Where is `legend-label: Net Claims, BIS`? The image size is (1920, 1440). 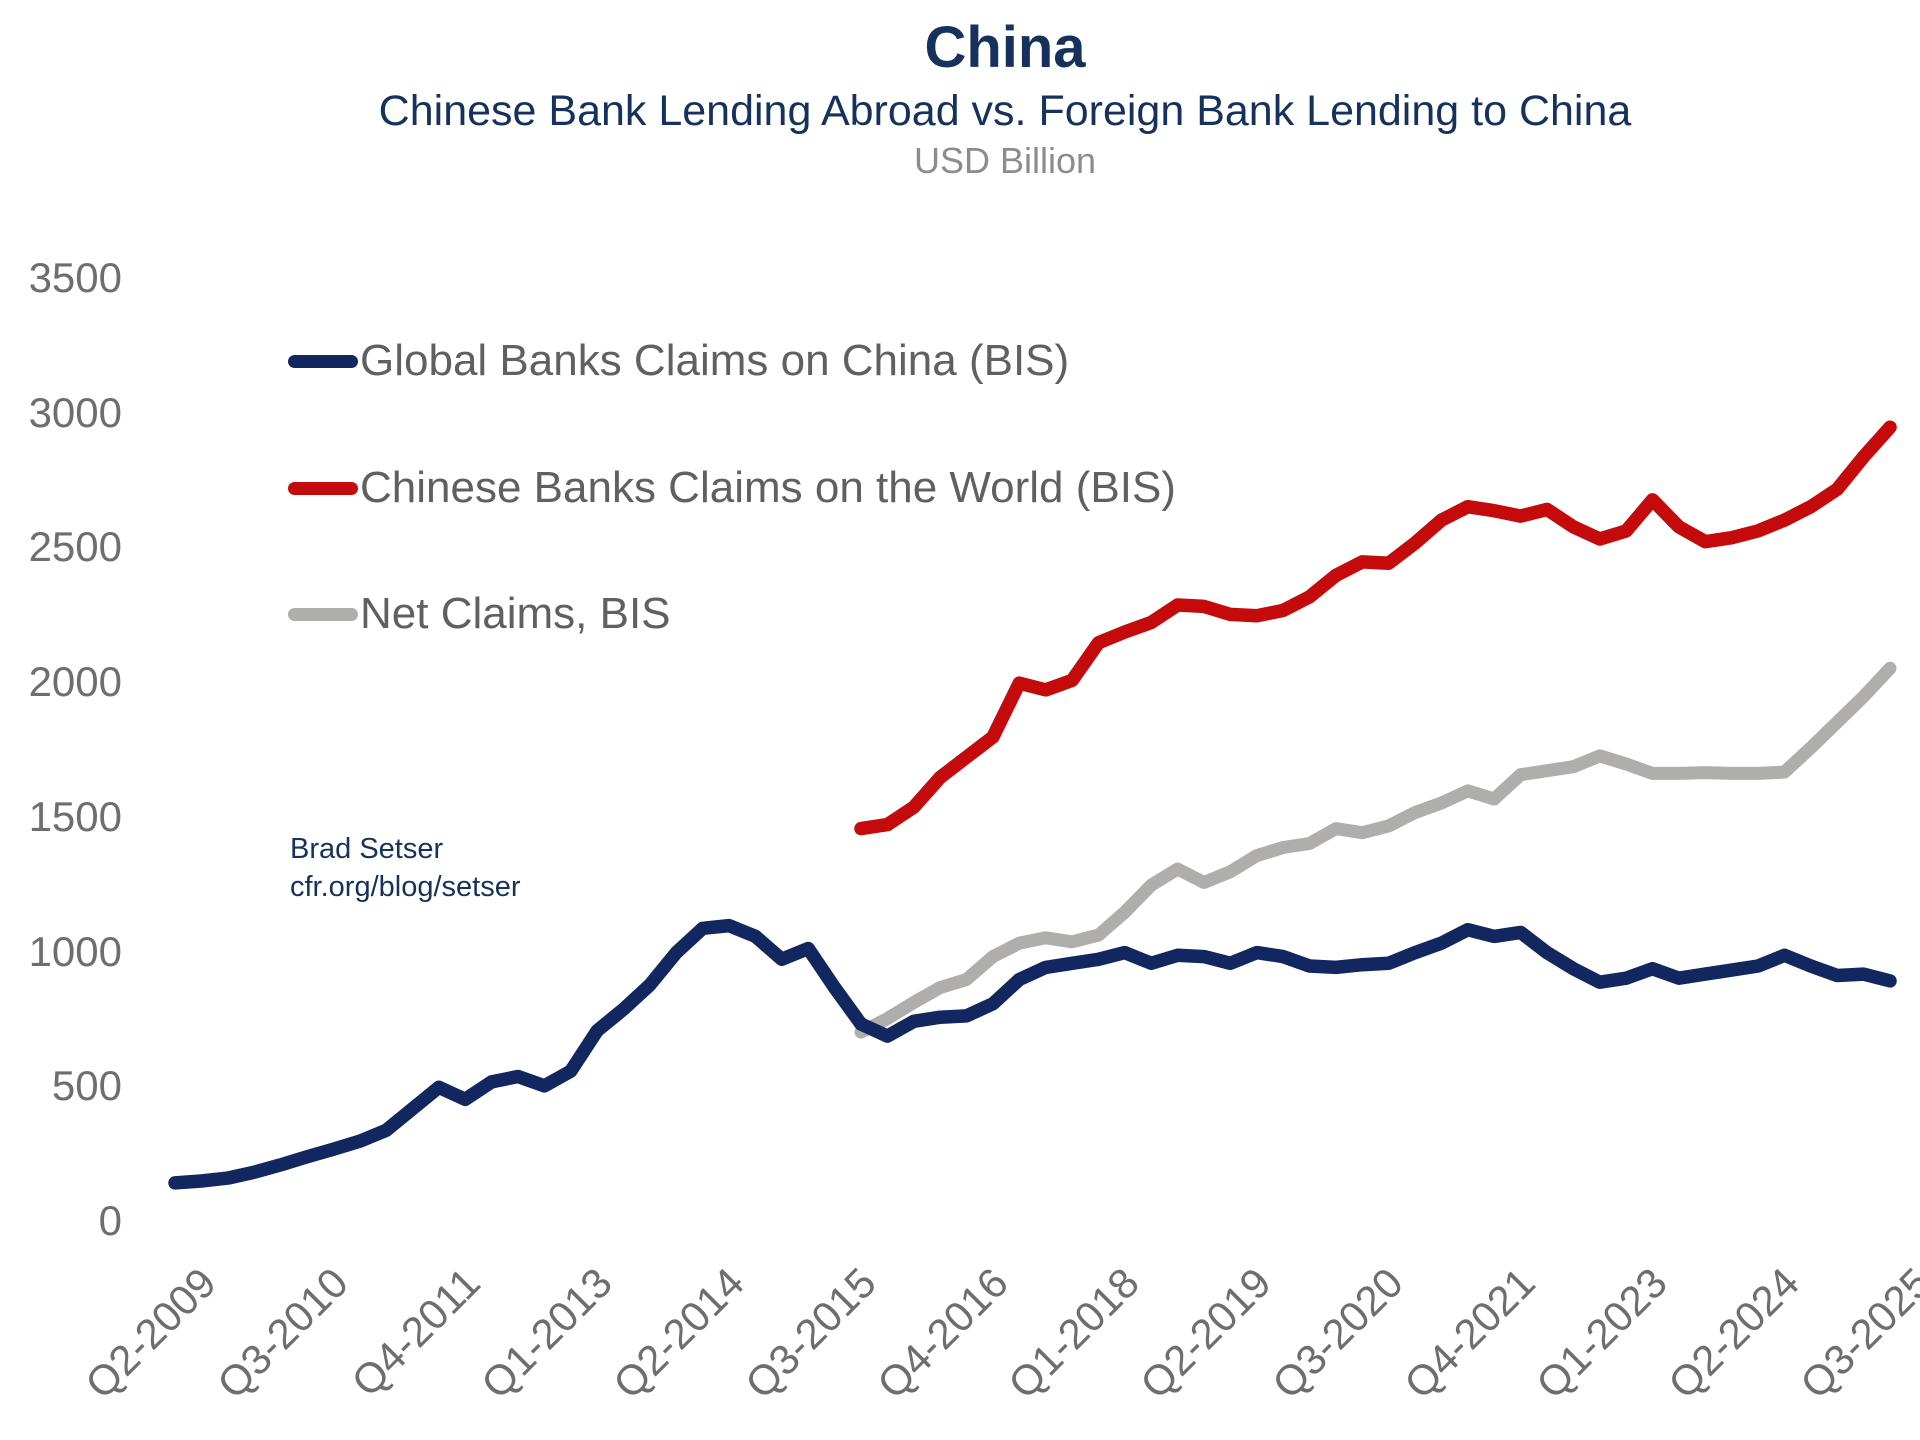 legend-label: Net Claims, BIS is located at coordinates (515, 613).